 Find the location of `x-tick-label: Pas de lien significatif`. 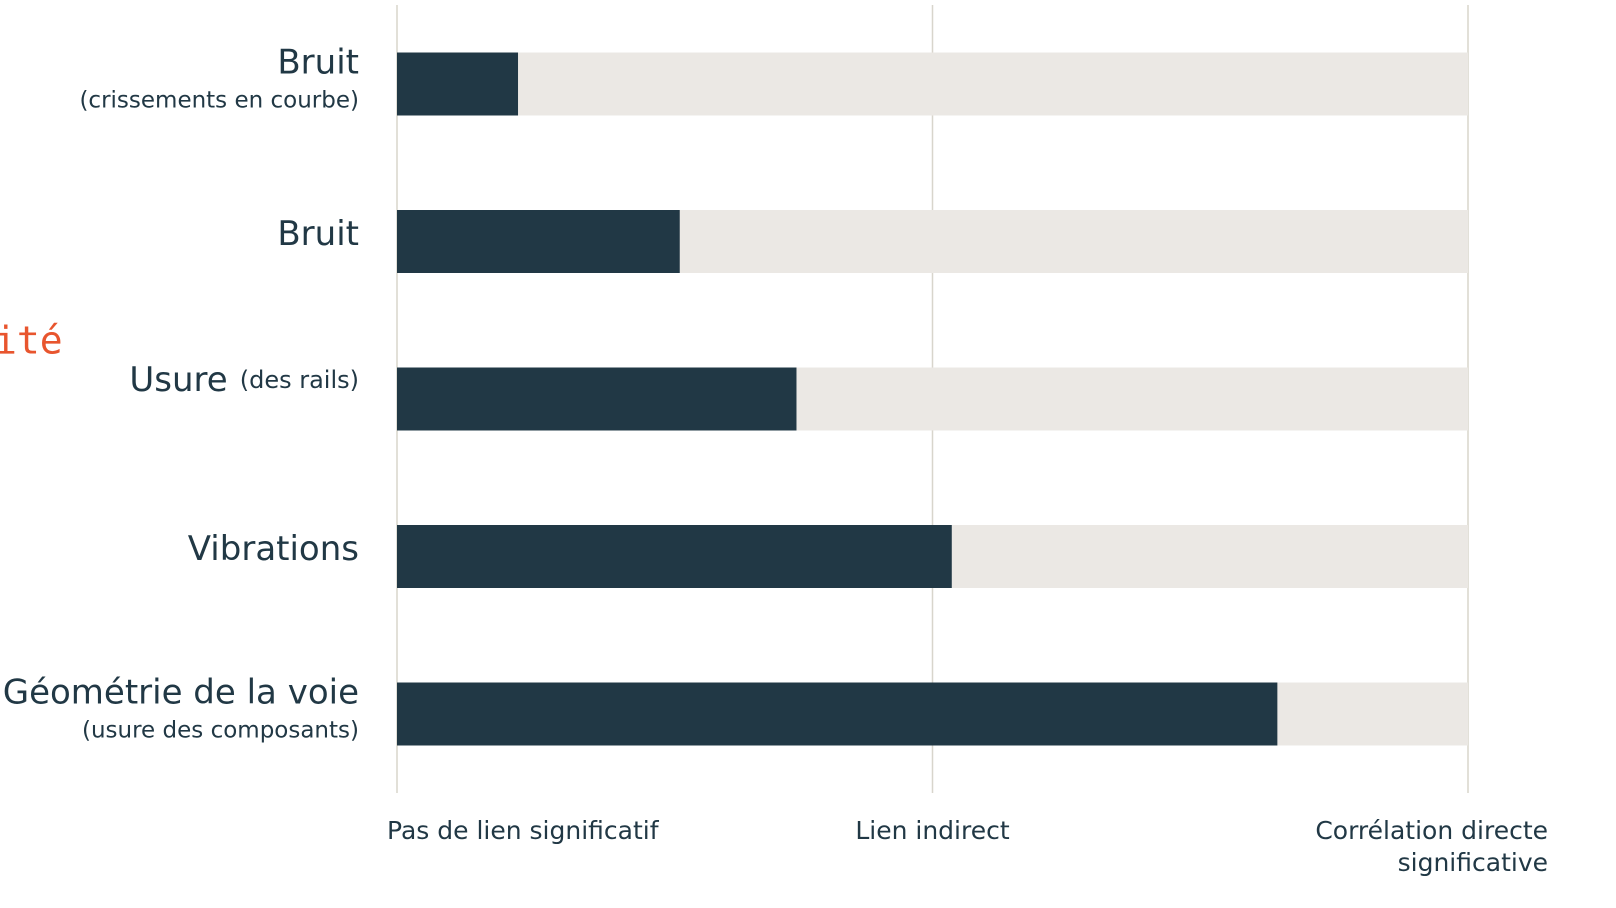

x-tick-label: Pas de lien significatif is located at coordinates (523, 830).